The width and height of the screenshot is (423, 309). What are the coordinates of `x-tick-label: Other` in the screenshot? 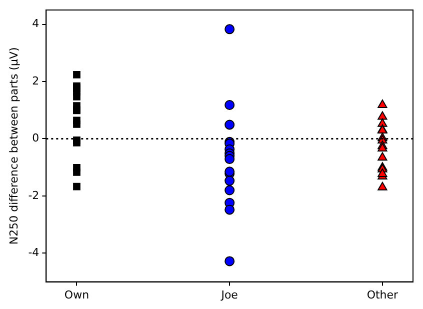 It's located at (382, 295).